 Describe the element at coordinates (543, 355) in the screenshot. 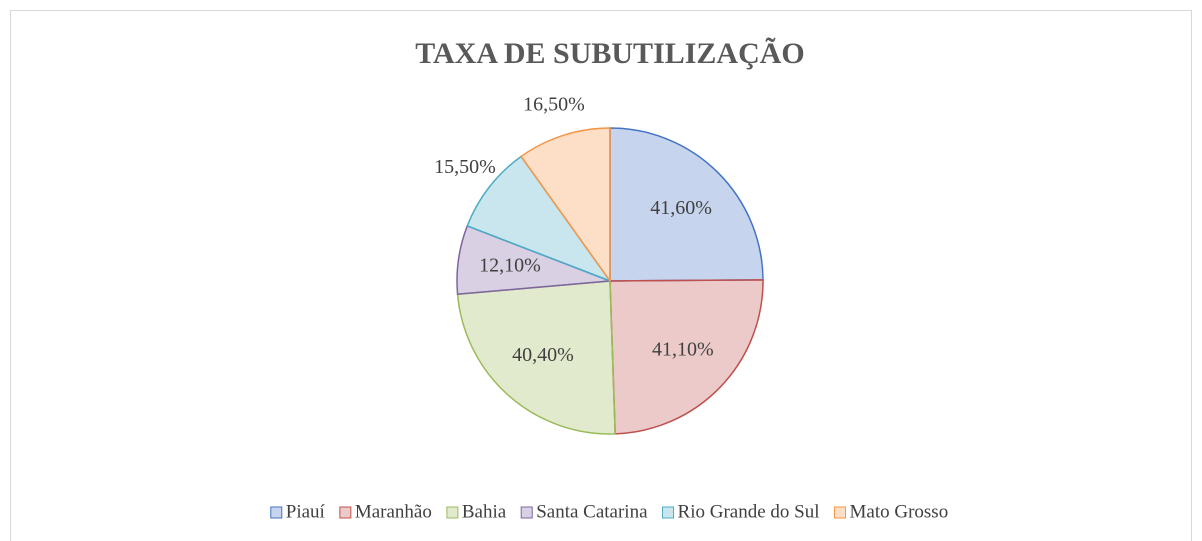

I see `data-label: 40,40%` at that location.